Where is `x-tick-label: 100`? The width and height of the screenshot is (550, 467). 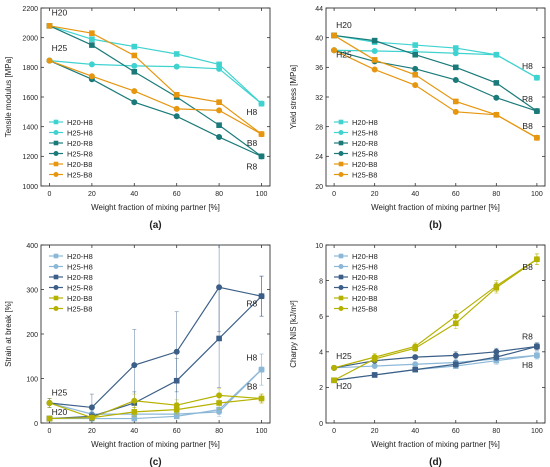
x-tick-label: 100 is located at coordinates (537, 194).